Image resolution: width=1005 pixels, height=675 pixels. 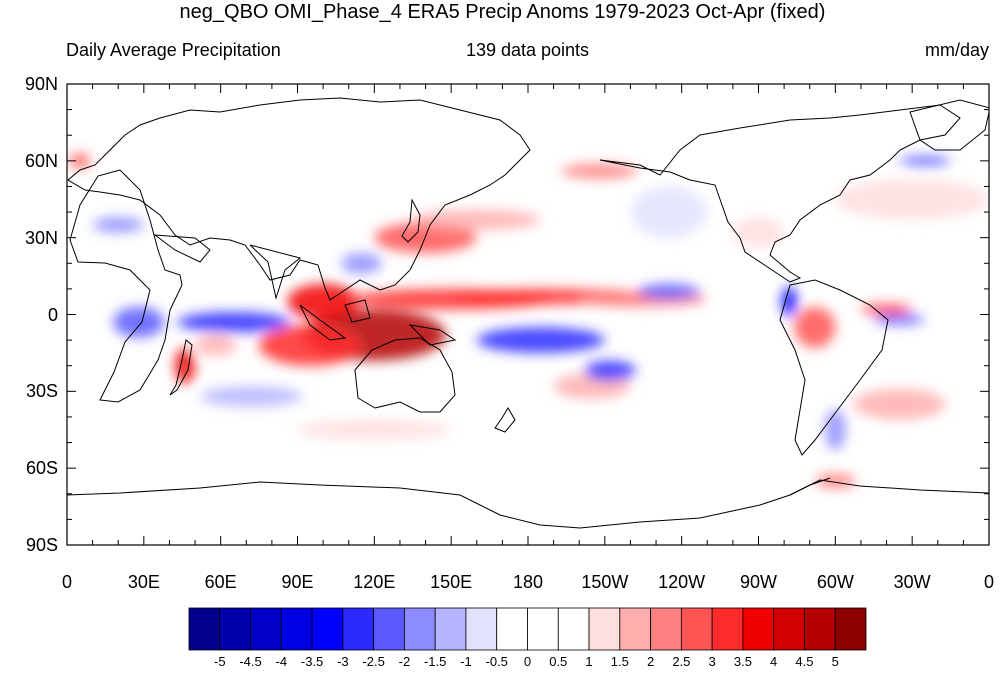 I want to click on lat-label: 30N, so click(x=41, y=237).